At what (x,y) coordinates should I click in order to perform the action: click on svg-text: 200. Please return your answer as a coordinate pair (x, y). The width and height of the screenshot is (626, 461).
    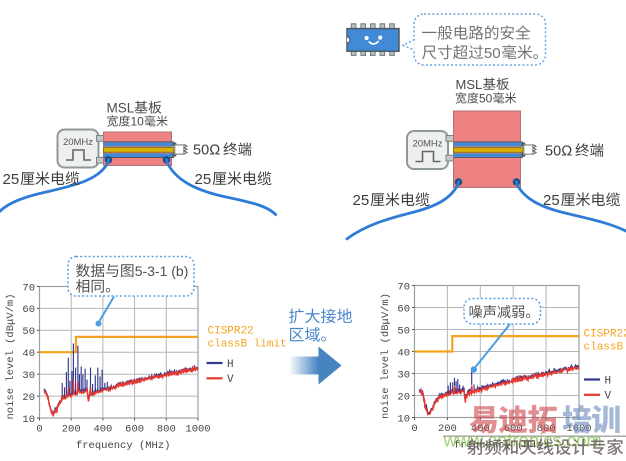
    Looking at the image, I should click on (71, 430).